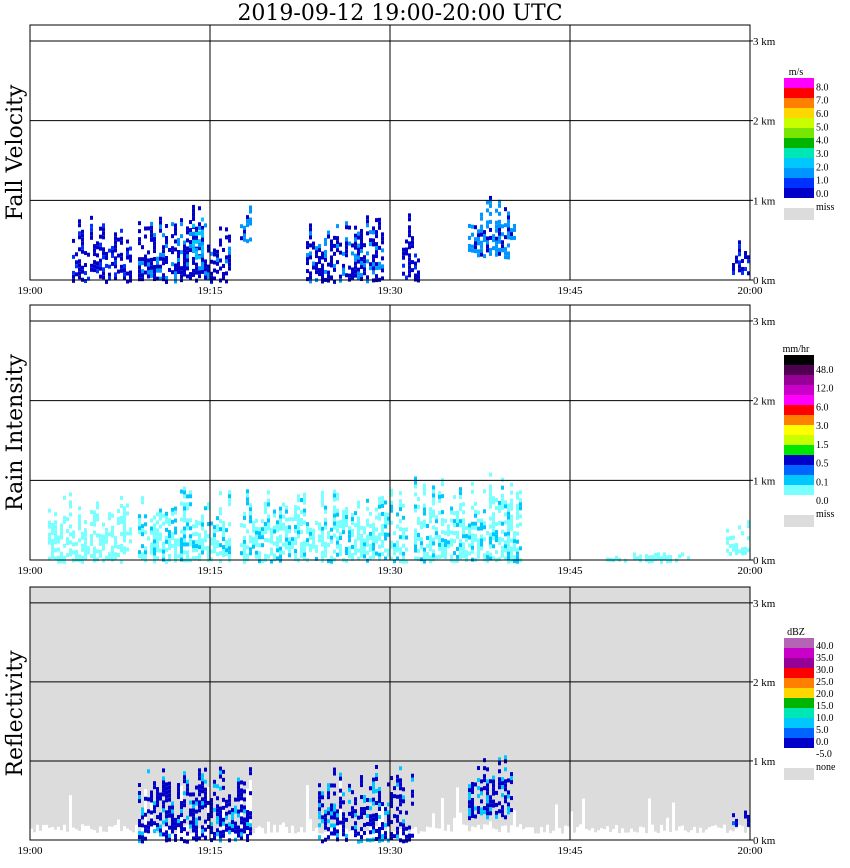 The height and width of the screenshot is (868, 850). I want to click on x-tick-label: 19:00, so click(30, 291).